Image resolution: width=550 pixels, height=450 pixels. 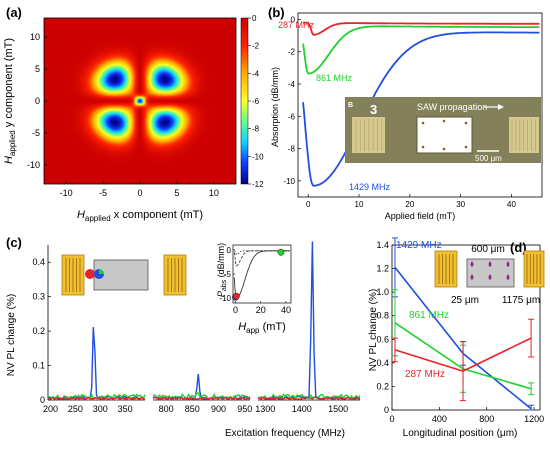 What do you see at coordinates (275, 107) in the screenshot?
I see `absorption-ylabel: Absorption (dB/mm)` at bounding box center [275, 107].